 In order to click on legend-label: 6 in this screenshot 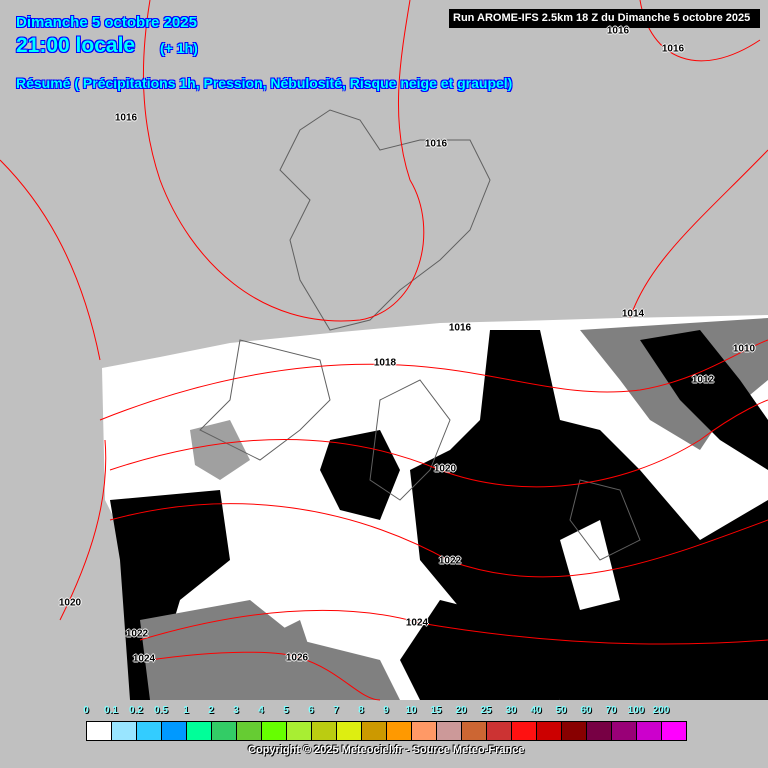, I will do `click(311, 710)`.